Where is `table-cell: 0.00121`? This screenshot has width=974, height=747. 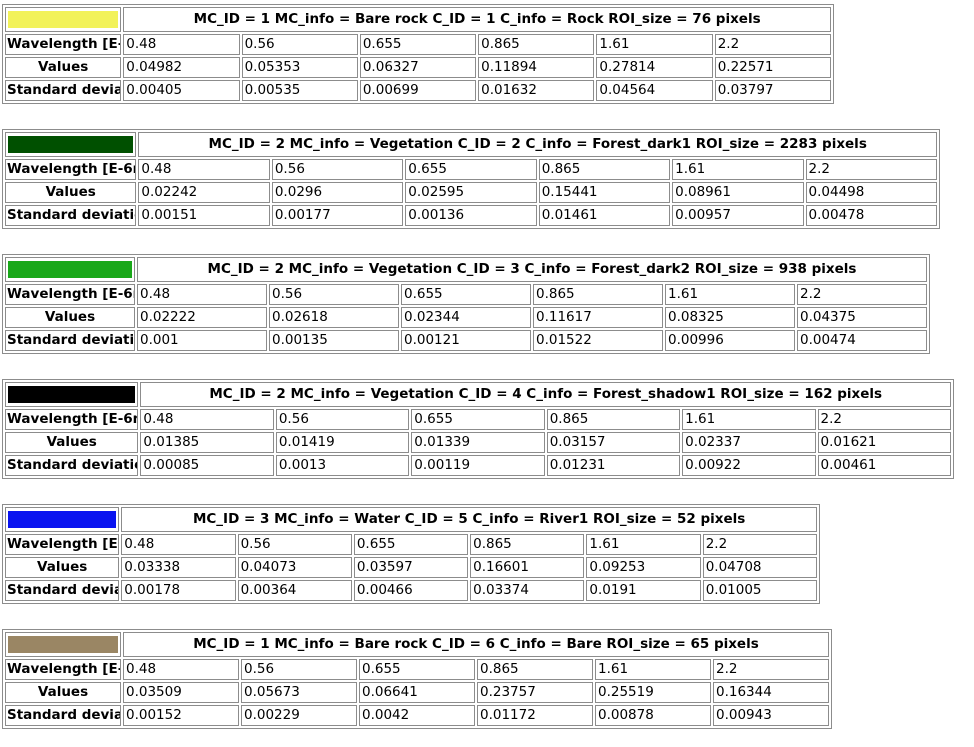
table-cell: 0.00121 is located at coordinates (466, 340).